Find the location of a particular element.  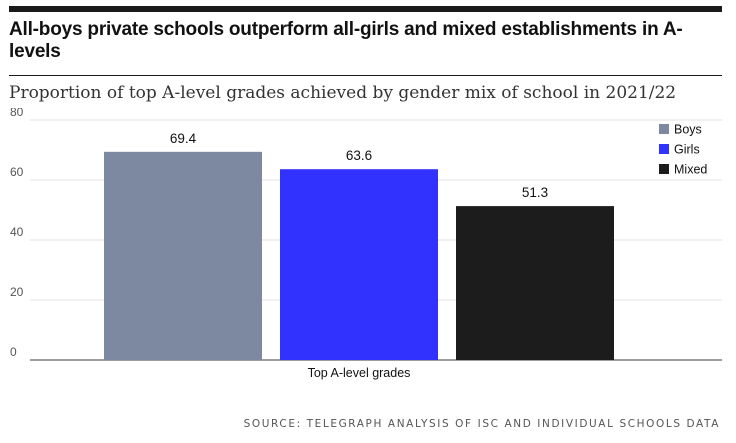

legend-swatch-girls is located at coordinates (664, 149).